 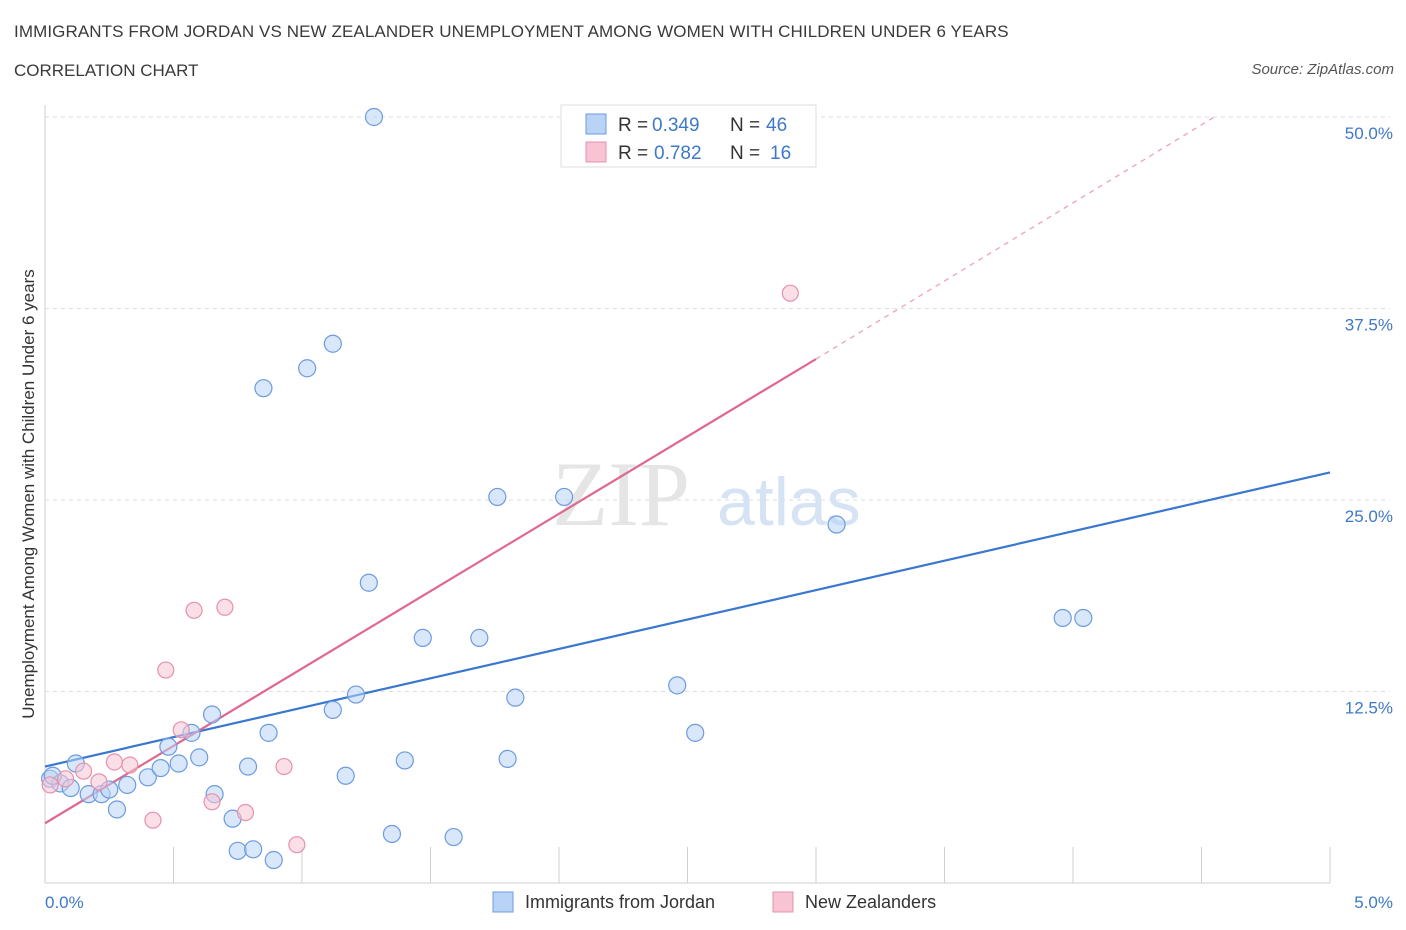 What do you see at coordinates (633, 125) in the screenshot?
I see `legend-r-label-1: R =` at bounding box center [633, 125].